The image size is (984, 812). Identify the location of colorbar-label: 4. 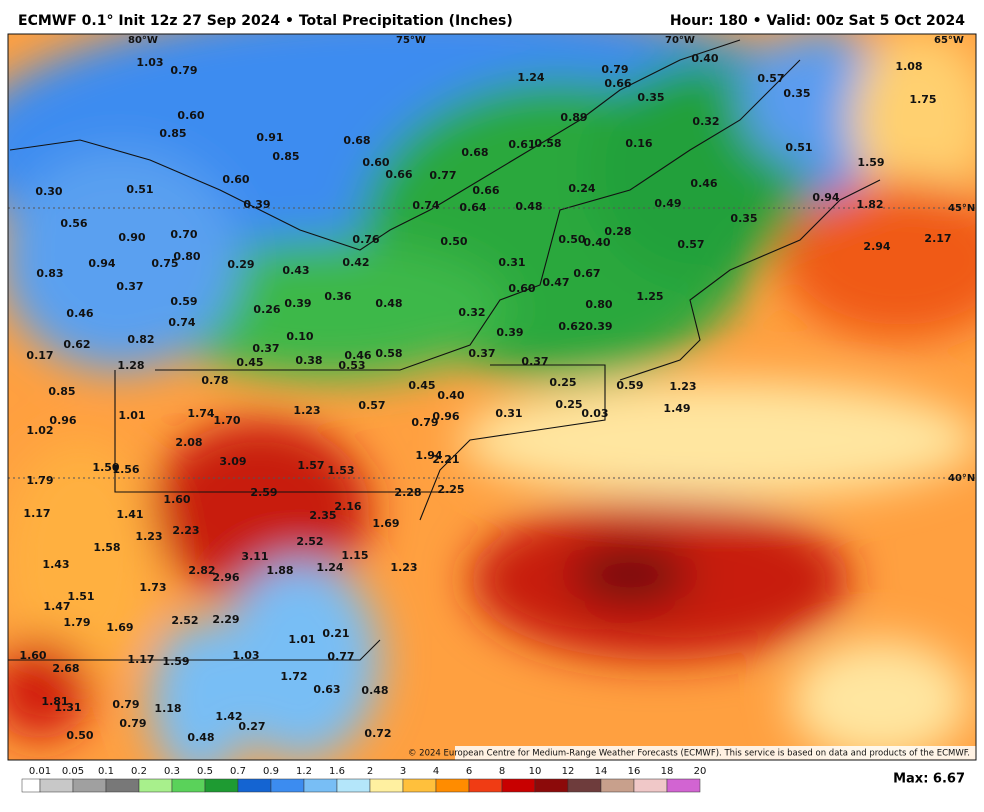
(436, 771).